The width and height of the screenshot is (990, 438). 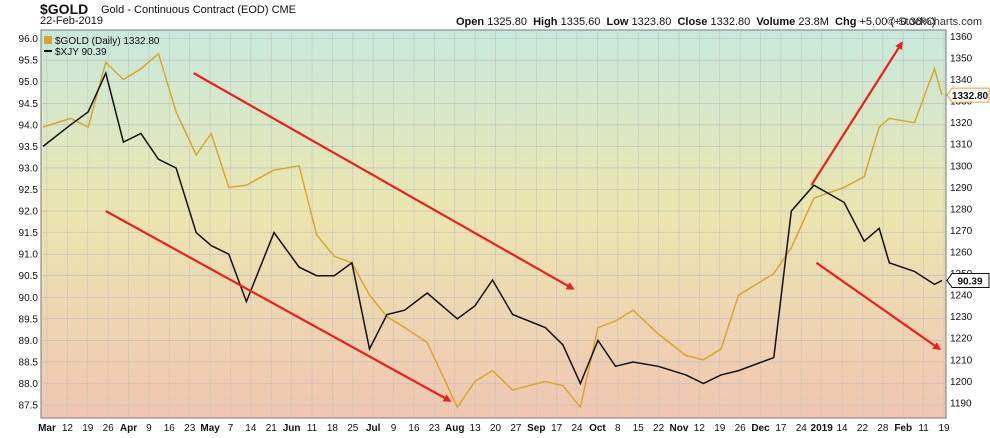 What do you see at coordinates (29, 362) in the screenshot?
I see `left-tick-label: 88.5` at bounding box center [29, 362].